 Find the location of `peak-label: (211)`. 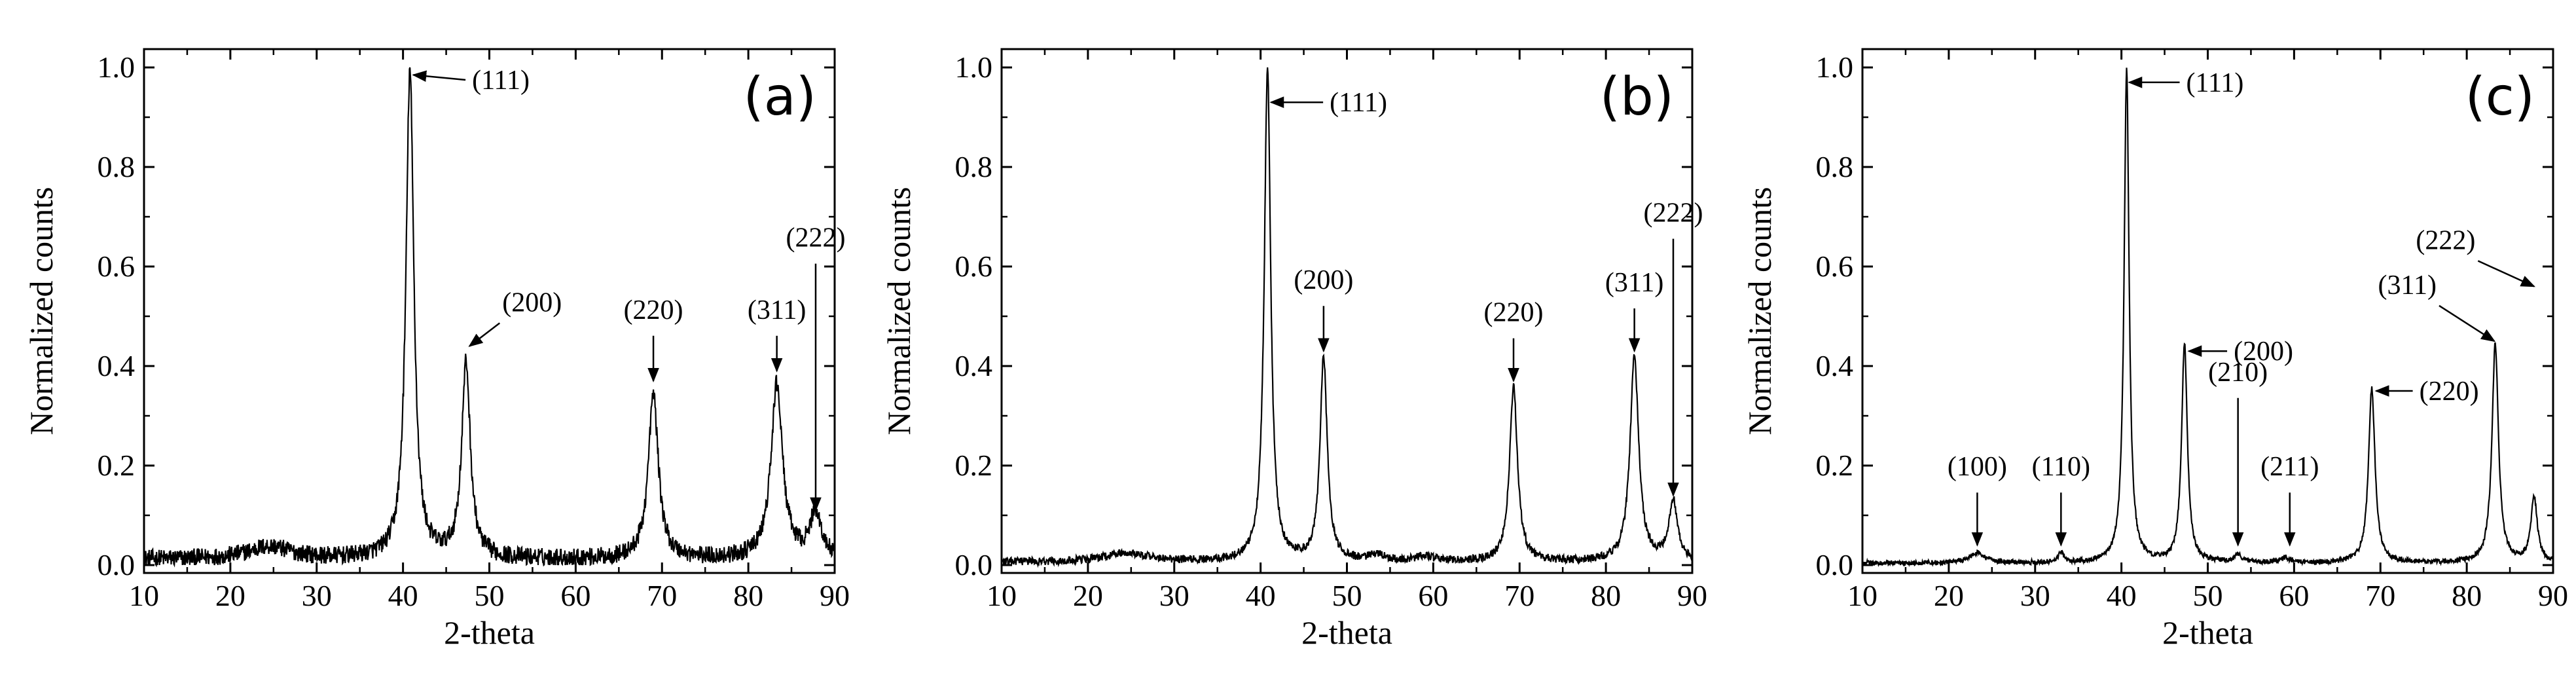

peak-label: (211) is located at coordinates (2289, 467).